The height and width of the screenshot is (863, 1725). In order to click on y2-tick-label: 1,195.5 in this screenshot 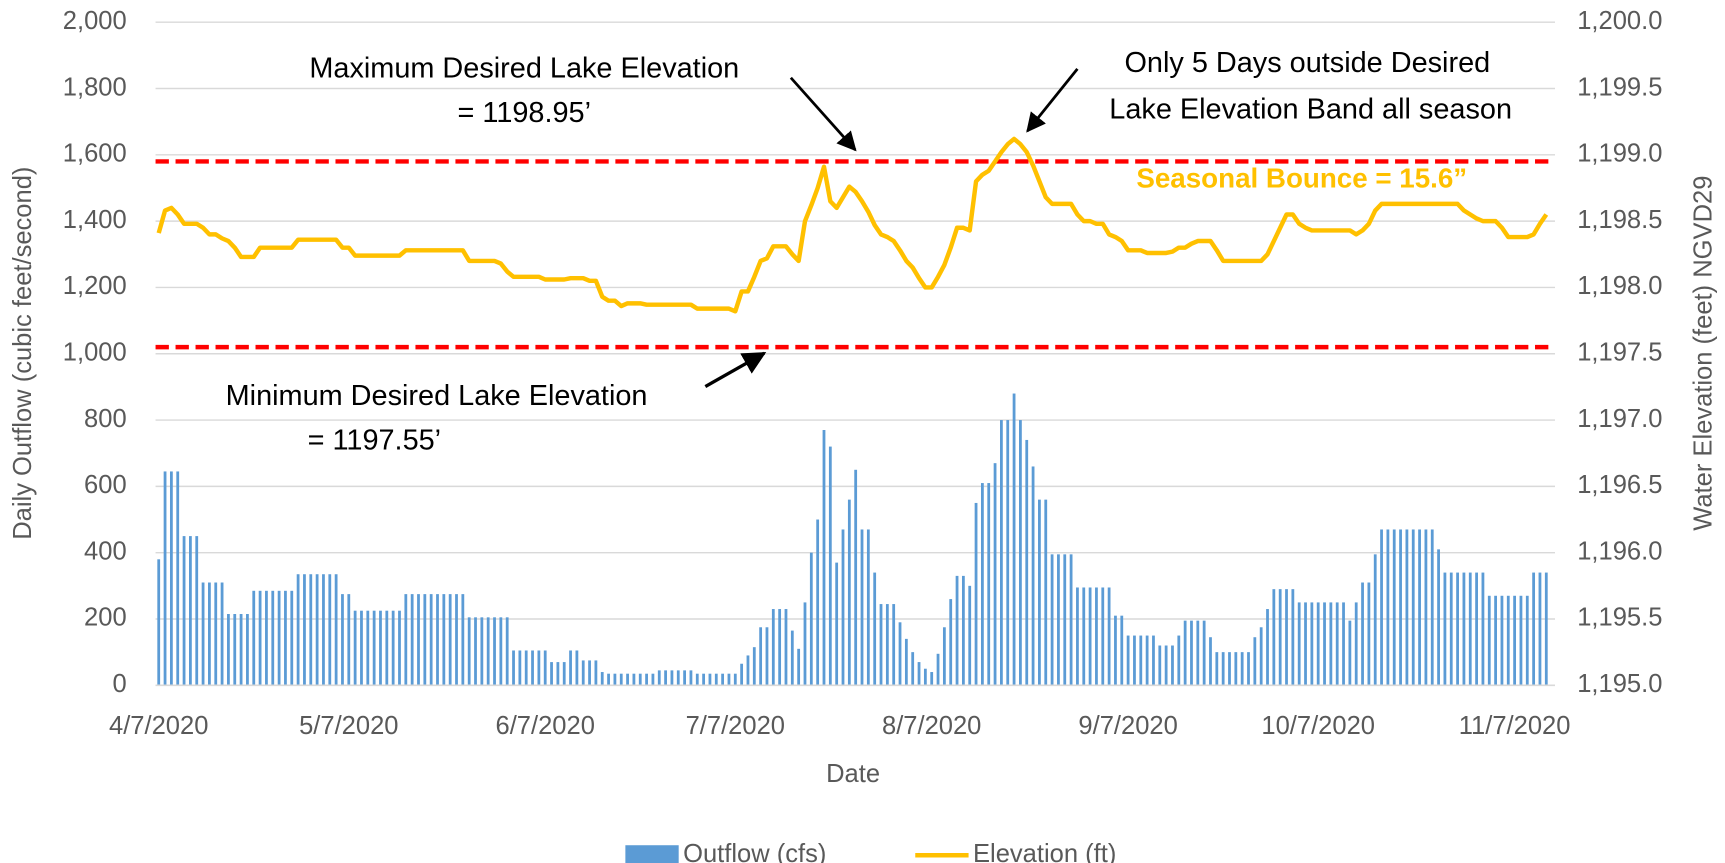, I will do `click(1619, 618)`.